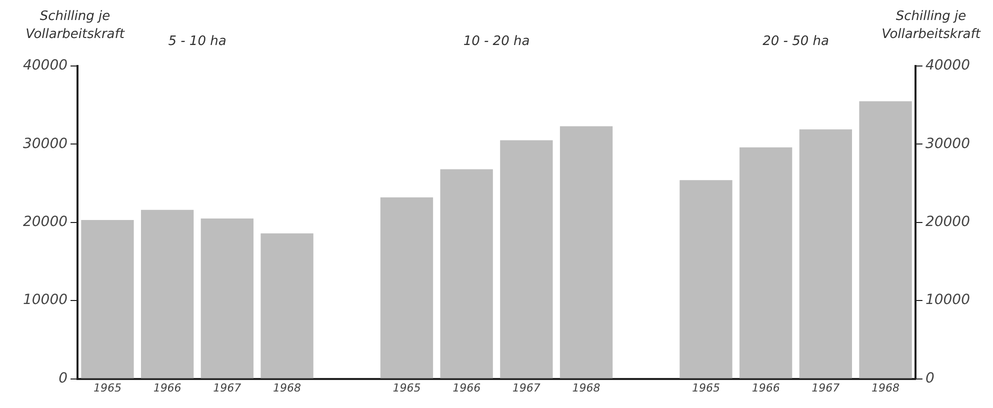 Image resolution: width=993 pixels, height=408 pixels. Describe the element at coordinates (929, 378) in the screenshot. I see `y2-tick-label: 0` at that location.